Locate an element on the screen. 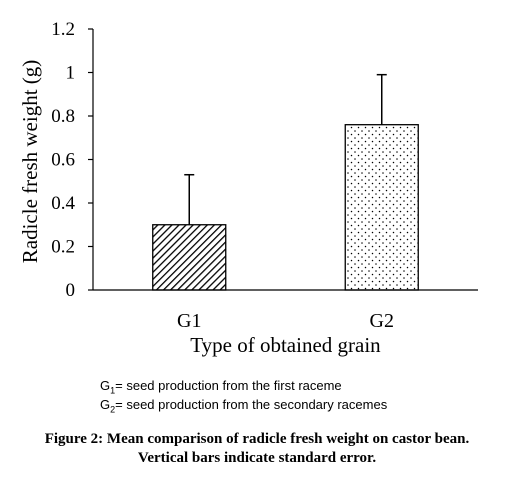 This screenshot has width=514, height=499. y-tick-label: 1.2 is located at coordinates (63, 29).